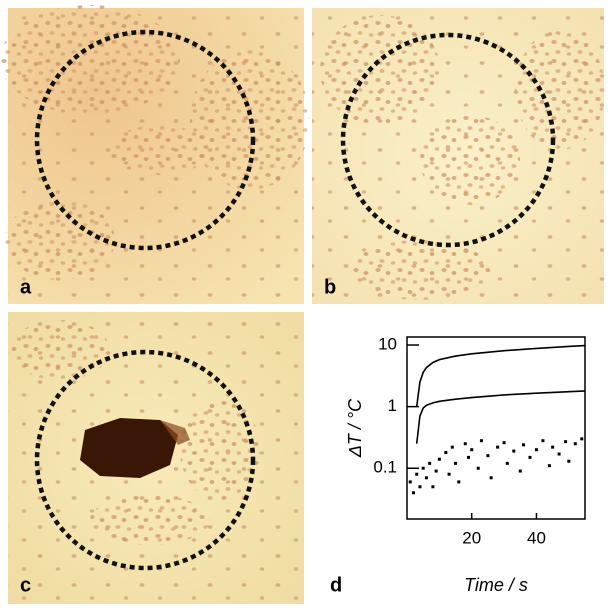 This screenshot has height=608, width=608. I want to click on plot-frame, so click(496, 428).